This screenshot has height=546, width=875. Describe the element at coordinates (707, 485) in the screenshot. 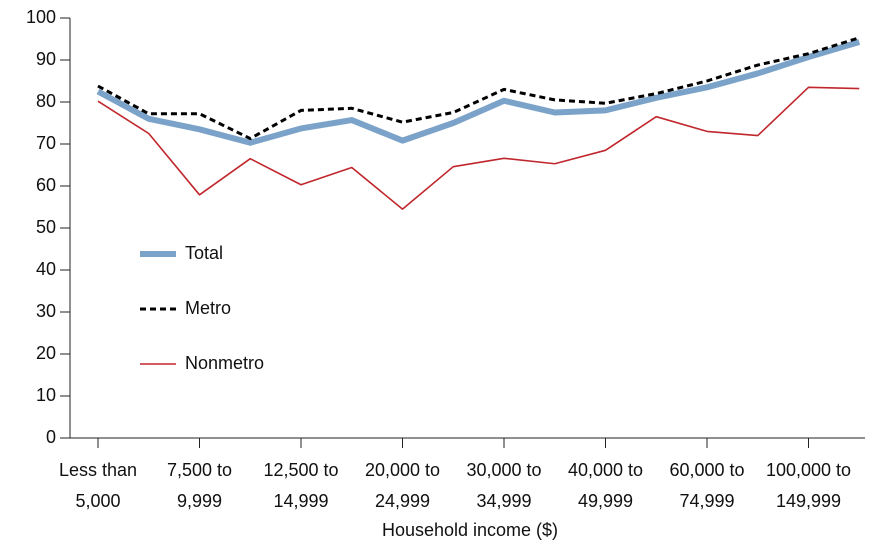

I see `x-tick-label: 60,000 to 74,999` at that location.